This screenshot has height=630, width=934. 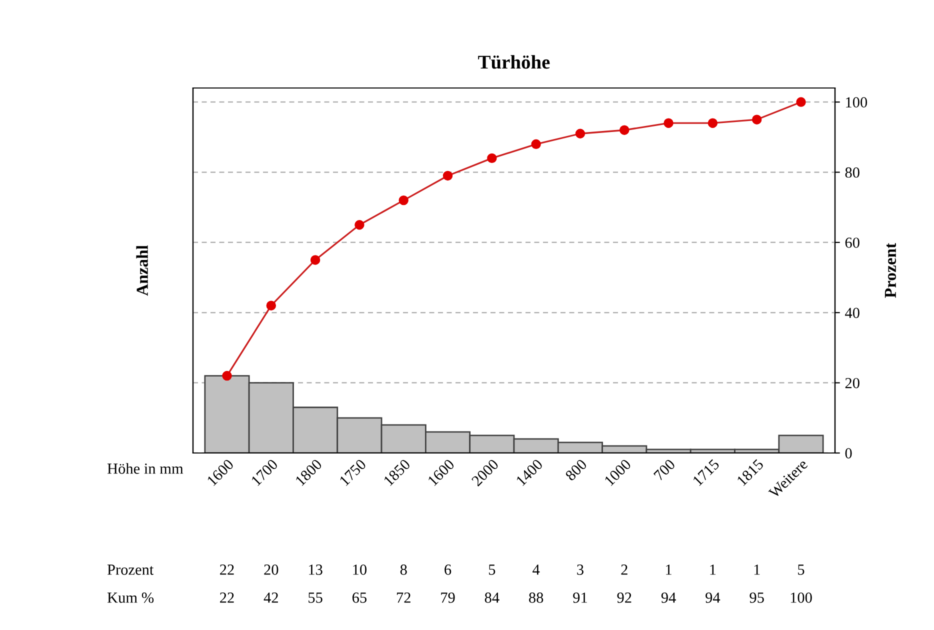 What do you see at coordinates (757, 597) in the screenshot?
I see `data-label: 95` at bounding box center [757, 597].